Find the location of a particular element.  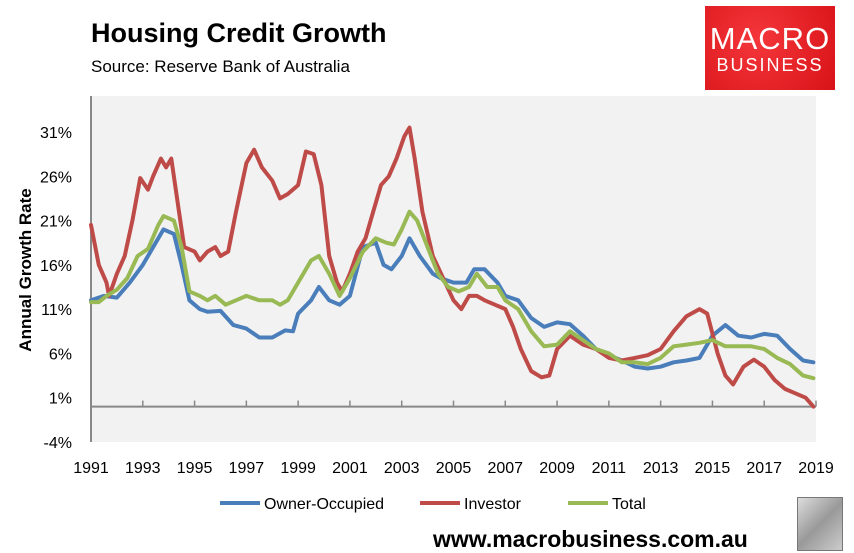

x-tick-label: 2017 is located at coordinates (764, 468).